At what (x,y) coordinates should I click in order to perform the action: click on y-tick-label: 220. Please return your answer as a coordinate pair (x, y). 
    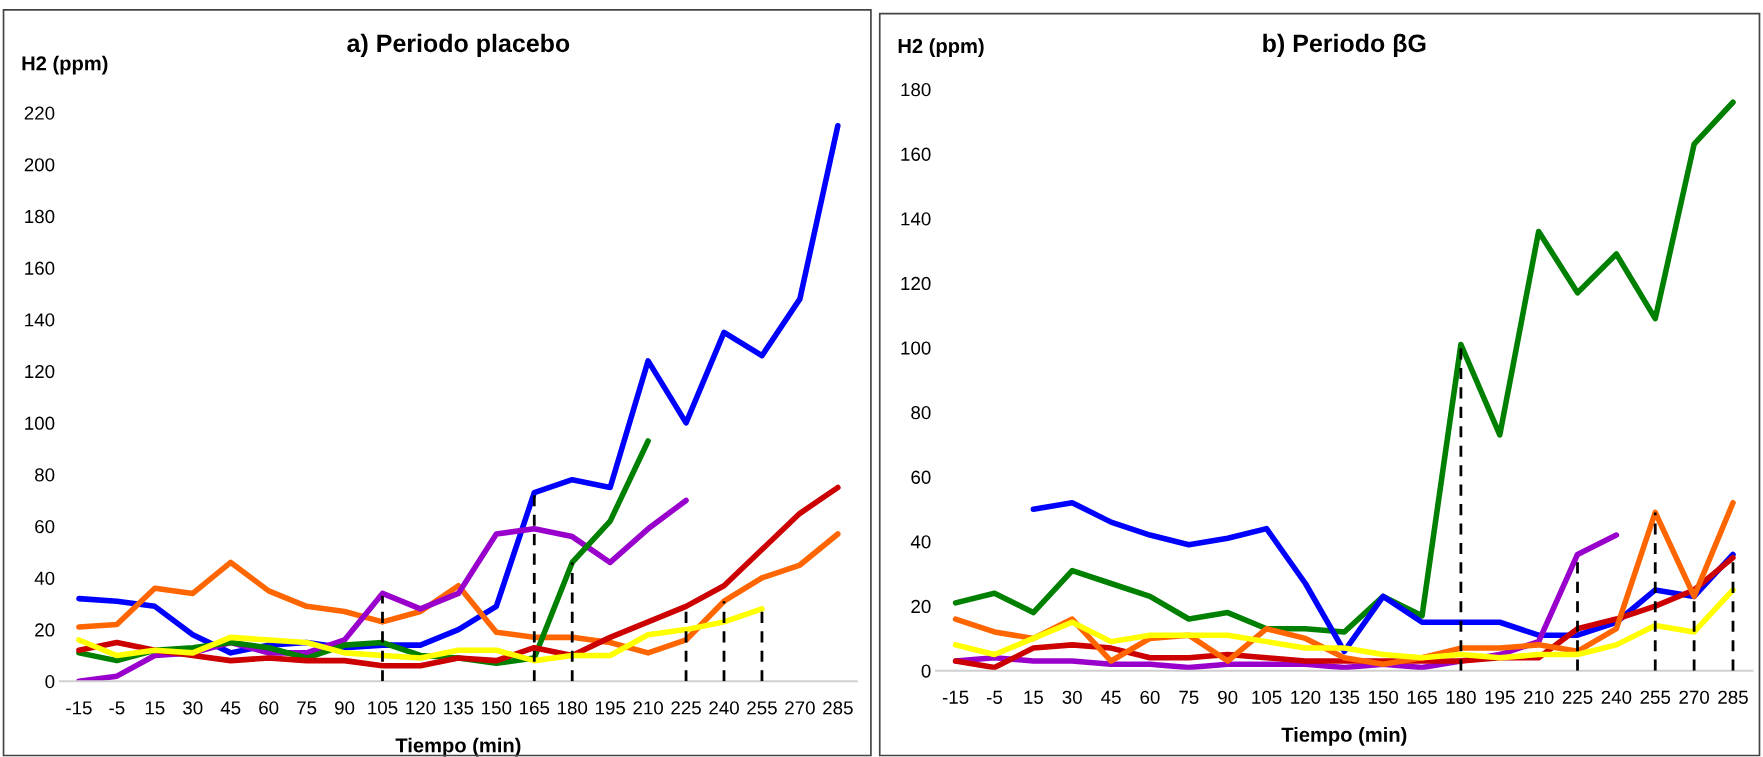
    Looking at the image, I should click on (39, 113).